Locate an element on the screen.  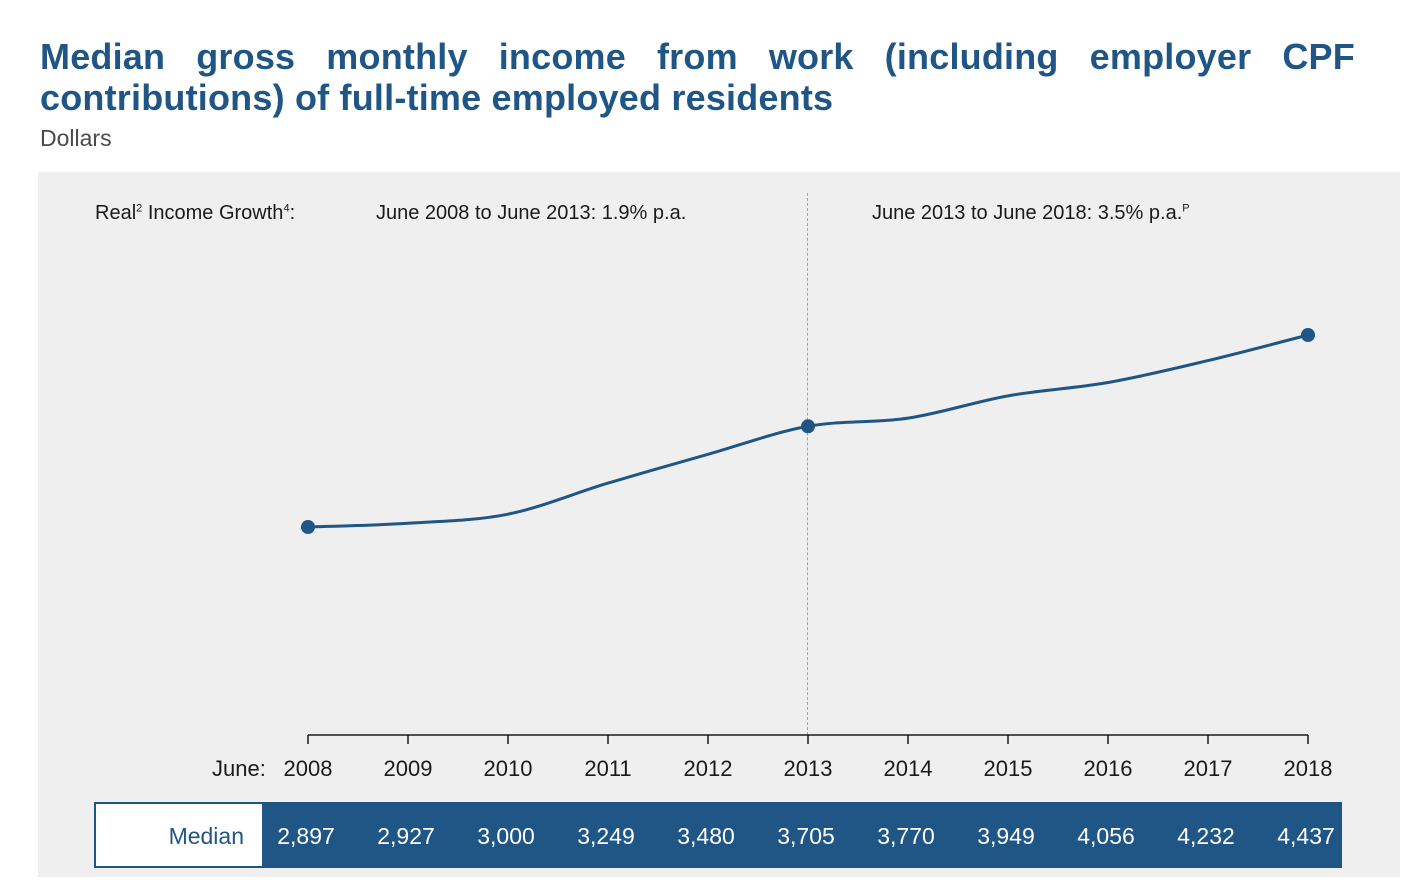
x-tick-label-2009: 2009 is located at coordinates (408, 768).